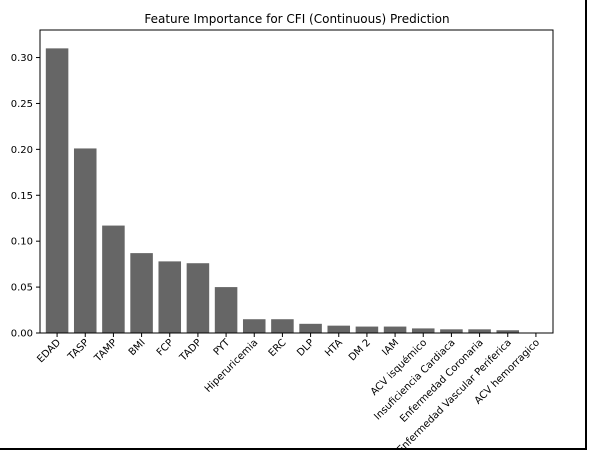  What do you see at coordinates (278, 348) in the screenshot?
I see `x-tick-label: ERC` at bounding box center [278, 348].